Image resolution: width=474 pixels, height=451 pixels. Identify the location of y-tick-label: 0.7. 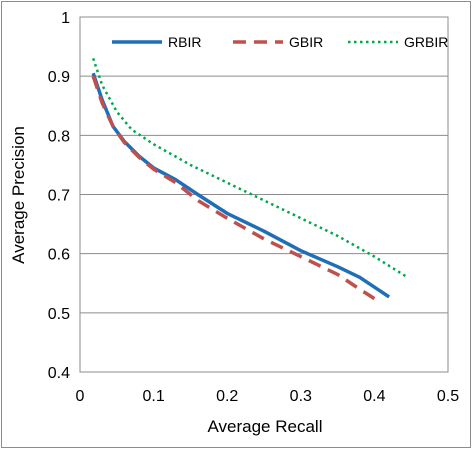
(59, 196).